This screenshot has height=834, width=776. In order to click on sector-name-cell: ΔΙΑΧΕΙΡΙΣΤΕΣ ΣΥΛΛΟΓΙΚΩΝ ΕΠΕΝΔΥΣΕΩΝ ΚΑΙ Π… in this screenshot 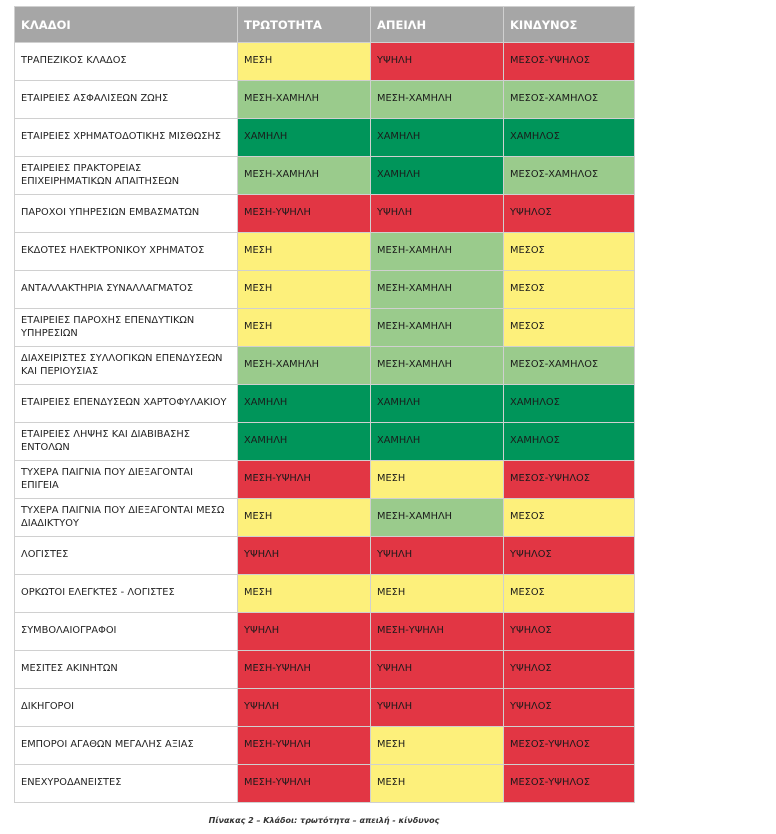, I will do `click(126, 365)`.